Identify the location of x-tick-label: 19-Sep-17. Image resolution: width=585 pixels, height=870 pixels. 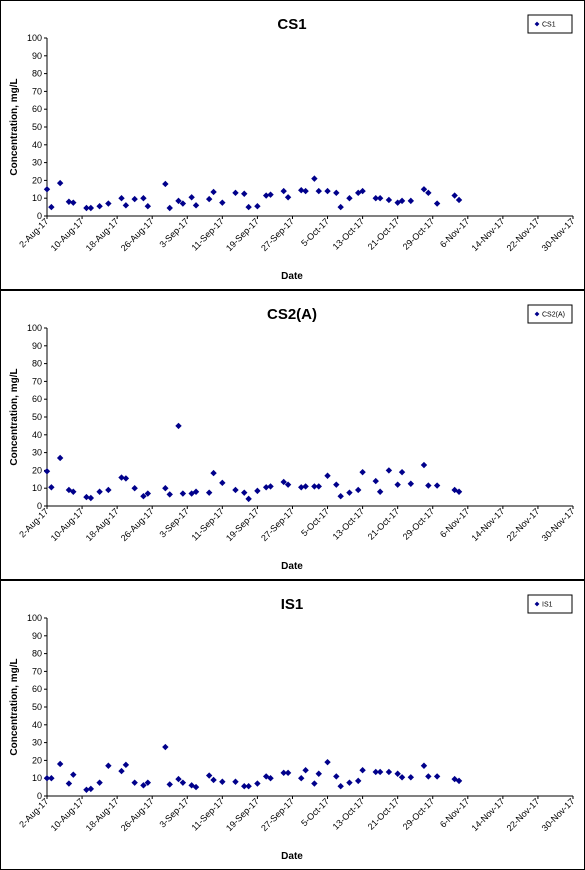
(242, 234).